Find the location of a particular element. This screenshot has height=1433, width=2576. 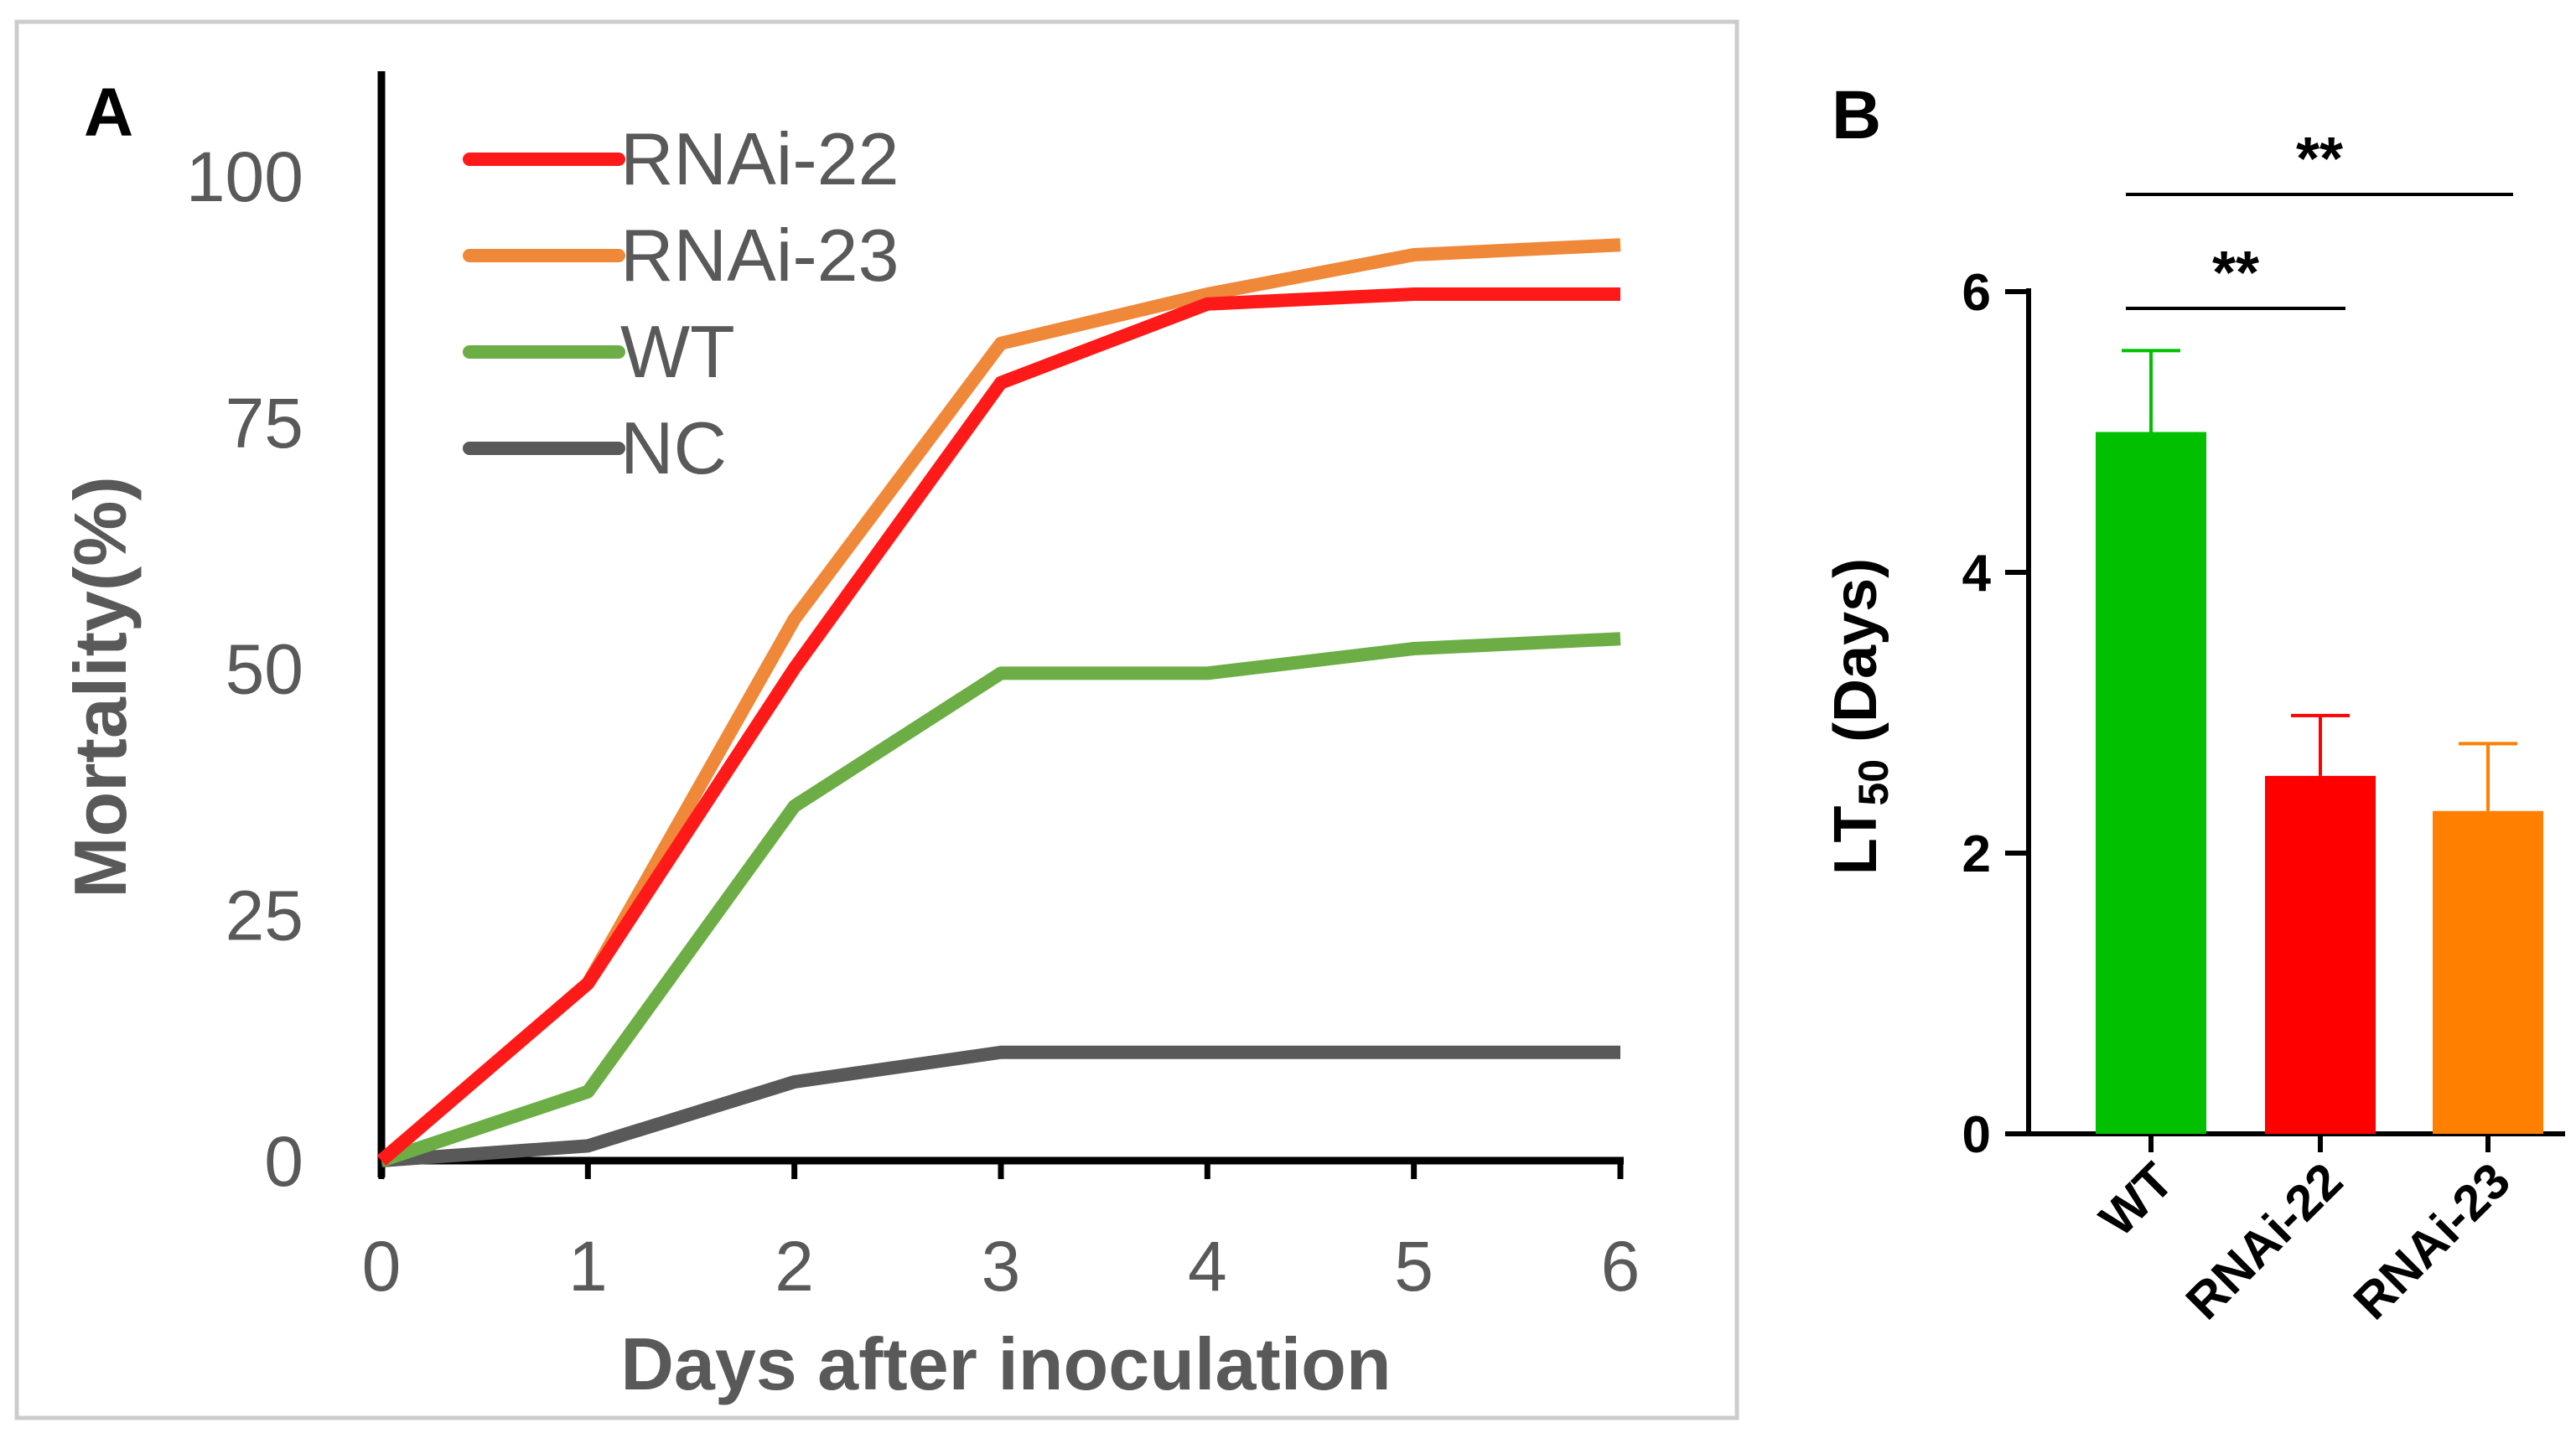

panel-b-y-label-unit: (Days) is located at coordinates (1855, 658).